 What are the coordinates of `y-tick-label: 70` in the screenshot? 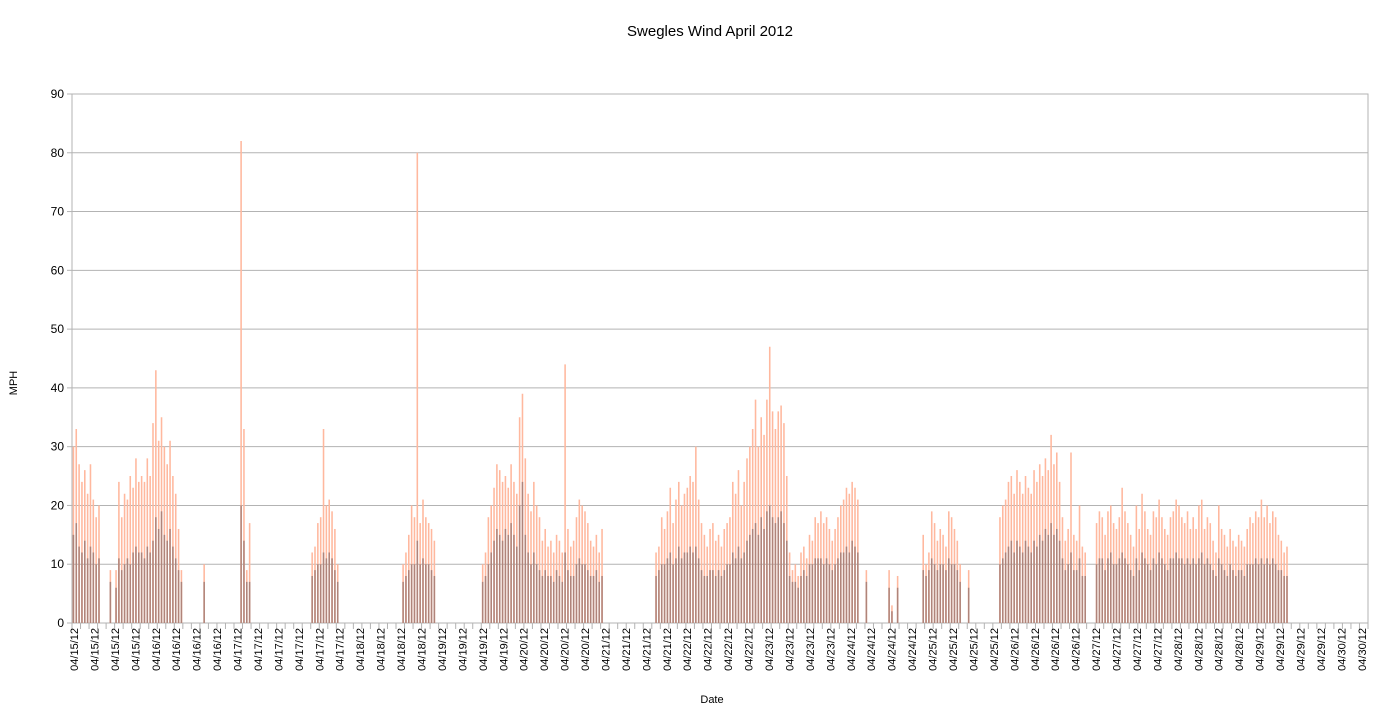 It's located at (58, 212).